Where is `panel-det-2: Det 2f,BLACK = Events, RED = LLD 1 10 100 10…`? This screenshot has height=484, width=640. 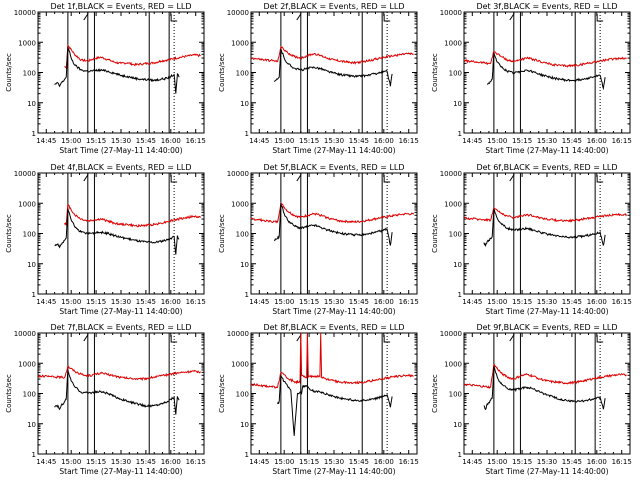 panel-det-2: Det 2f,BLACK = Events, RED = LLD 1 10 100 10… is located at coordinates (318, 78).